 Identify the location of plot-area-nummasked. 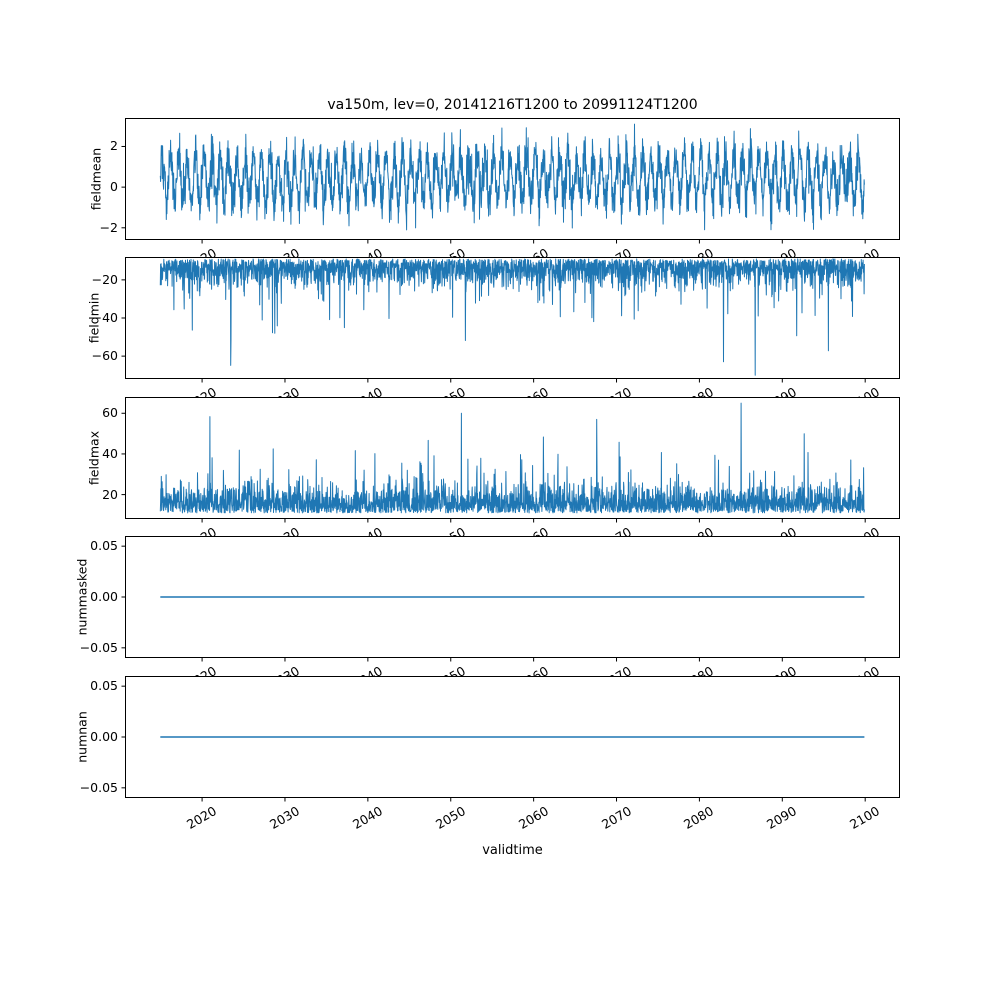
(510, 599).